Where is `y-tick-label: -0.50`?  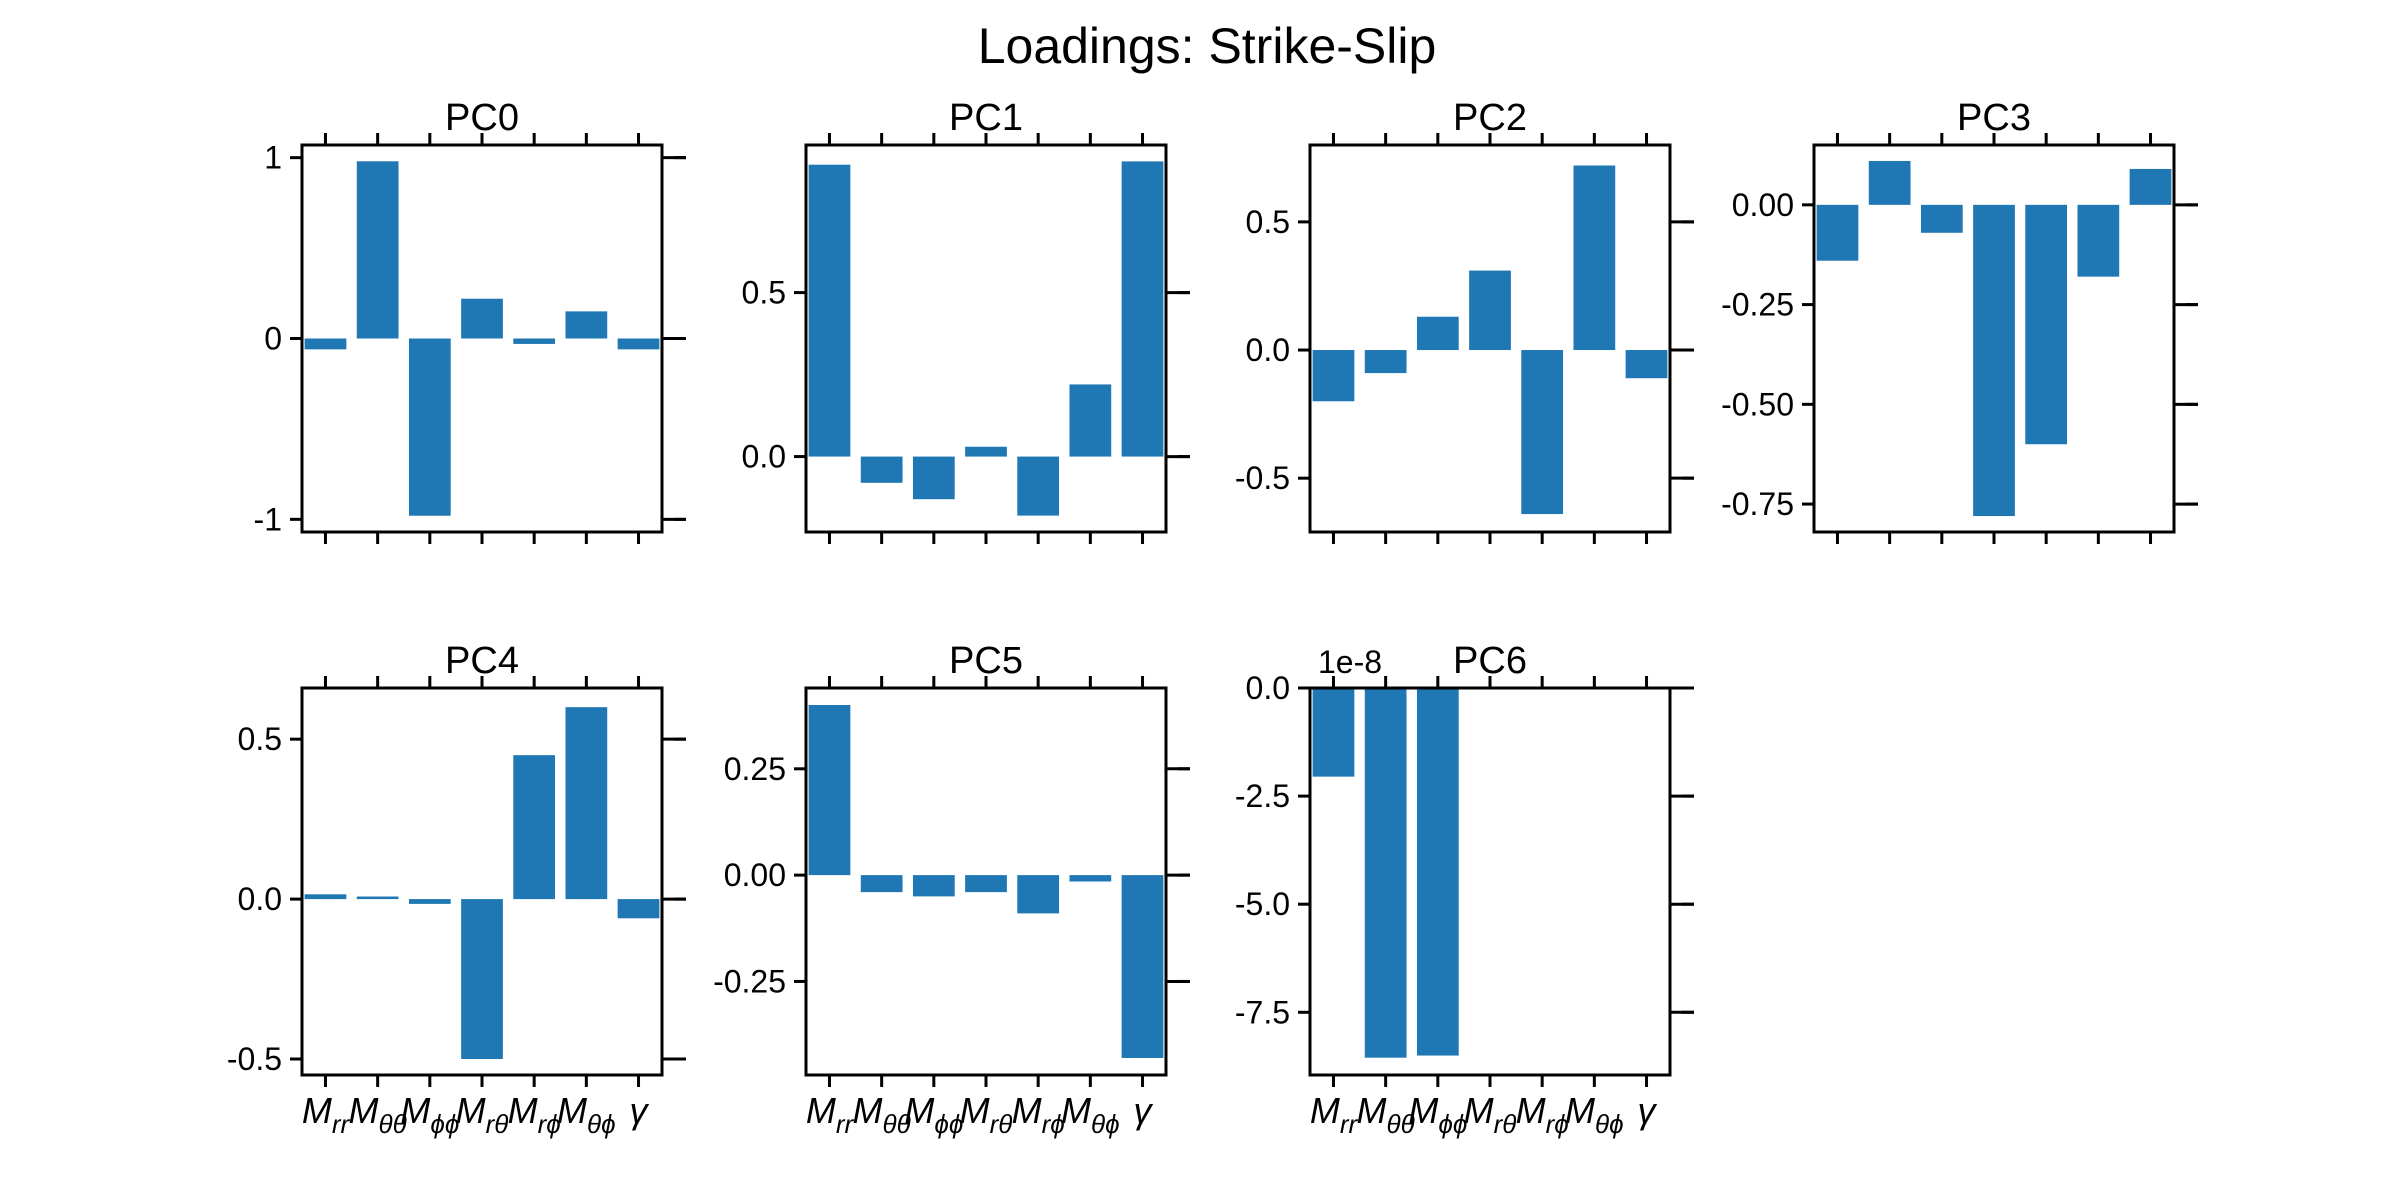
y-tick-label: -0.50 is located at coordinates (1757, 404).